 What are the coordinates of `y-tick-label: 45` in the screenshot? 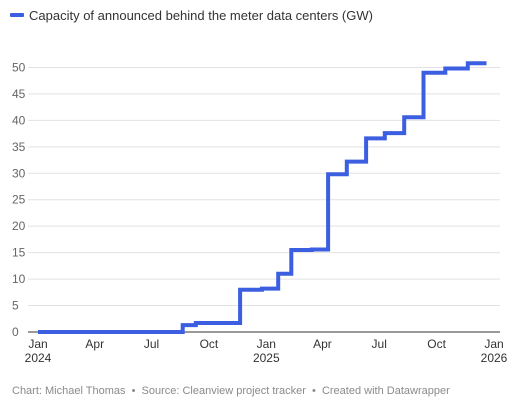 It's located at (19, 94).